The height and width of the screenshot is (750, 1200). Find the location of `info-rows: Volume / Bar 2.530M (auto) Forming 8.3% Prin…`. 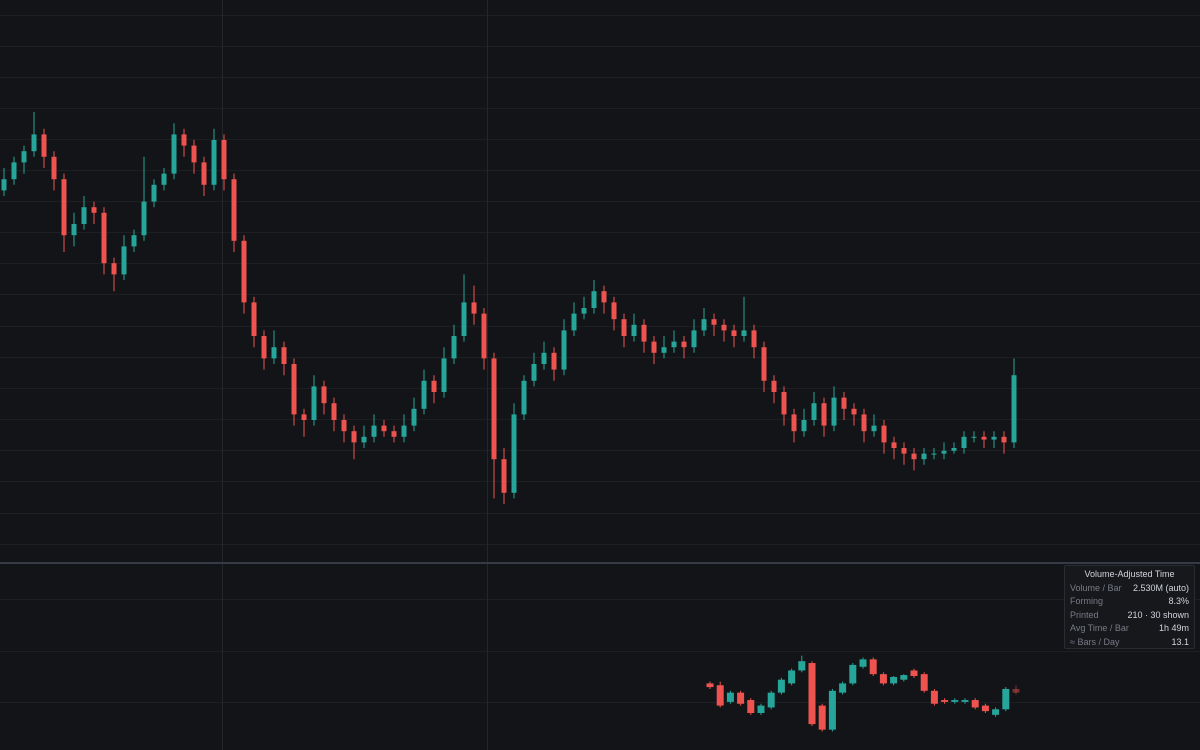

info-rows: Volume / Bar 2.530M (auto) Forming 8.3% Prin… is located at coordinates (1129, 615).